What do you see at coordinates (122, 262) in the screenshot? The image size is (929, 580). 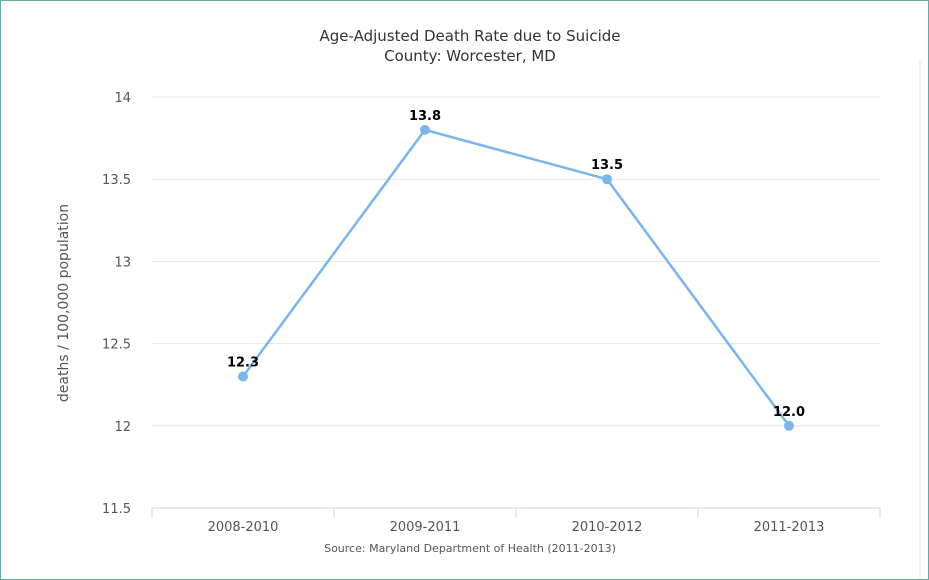 I see `y-tick-label: 13` at bounding box center [122, 262].